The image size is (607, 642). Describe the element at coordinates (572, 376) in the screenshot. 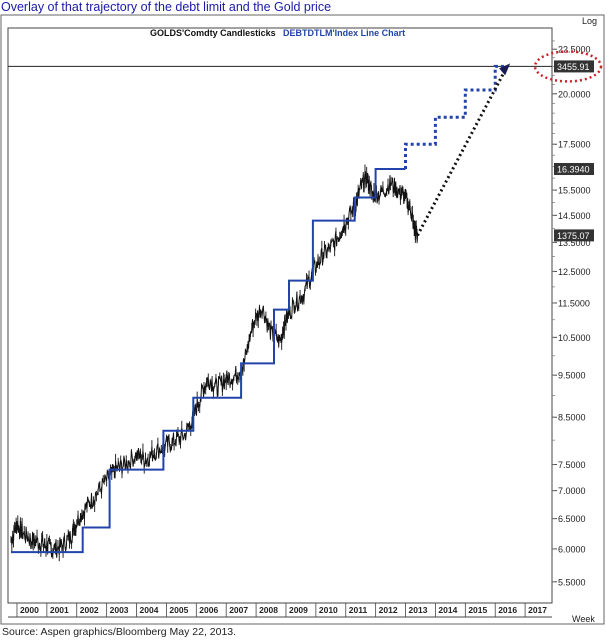

I see `y-tick-label: 9.5000` at that location.